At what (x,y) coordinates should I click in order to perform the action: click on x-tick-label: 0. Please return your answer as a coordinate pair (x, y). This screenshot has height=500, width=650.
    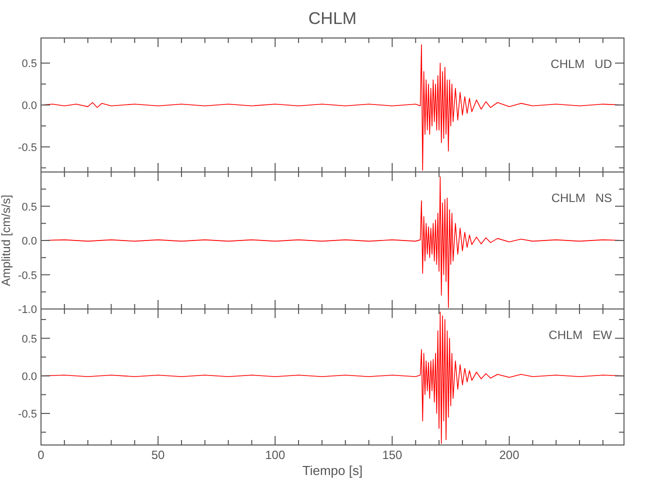
    Looking at the image, I should click on (41, 455).